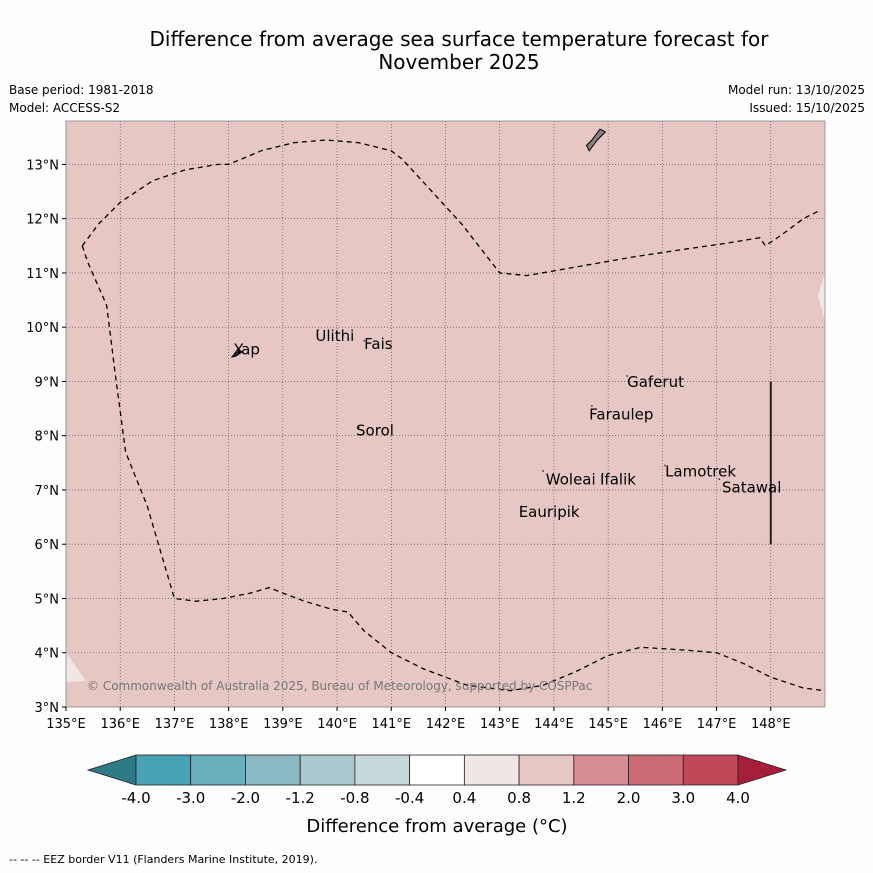 The width and height of the screenshot is (873, 873). I want to click on x-tick-label: 135°E, so click(66, 724).